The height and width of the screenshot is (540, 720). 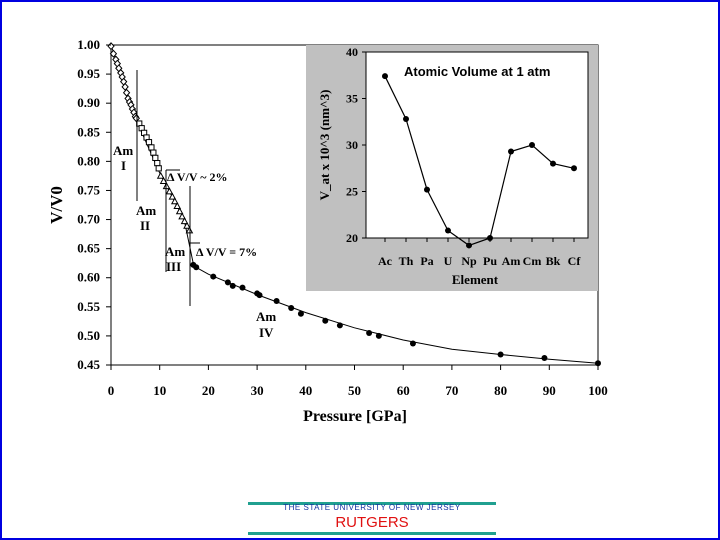 What do you see at coordinates (88, 44) in the screenshot?
I see `y-tick-label: 1.00` at bounding box center [88, 44].